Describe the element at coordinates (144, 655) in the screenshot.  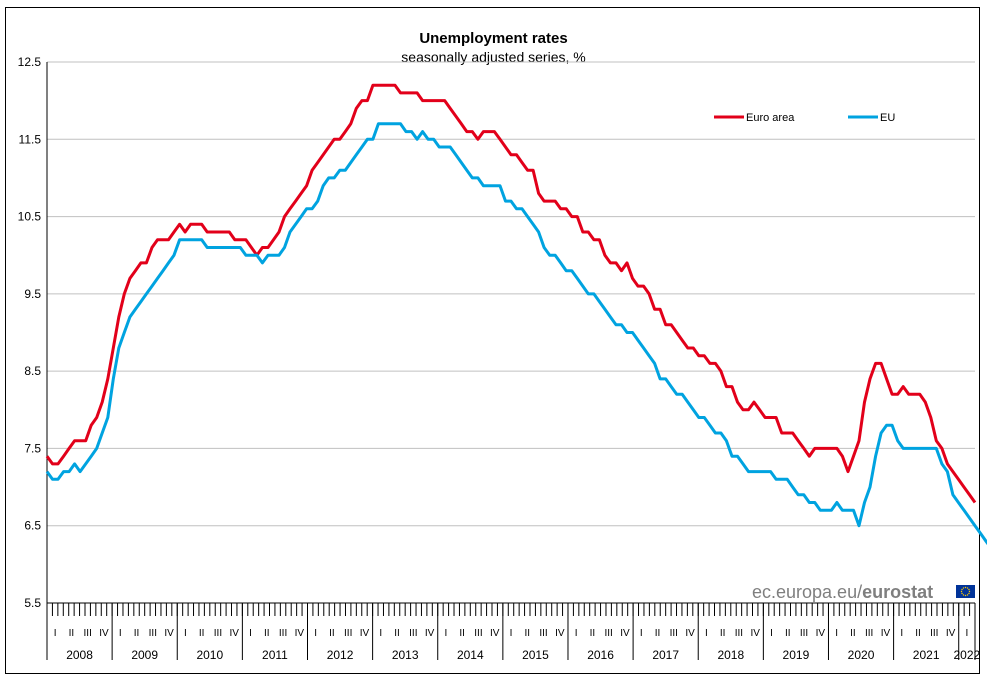
I see `year-label: 2009` at that location.